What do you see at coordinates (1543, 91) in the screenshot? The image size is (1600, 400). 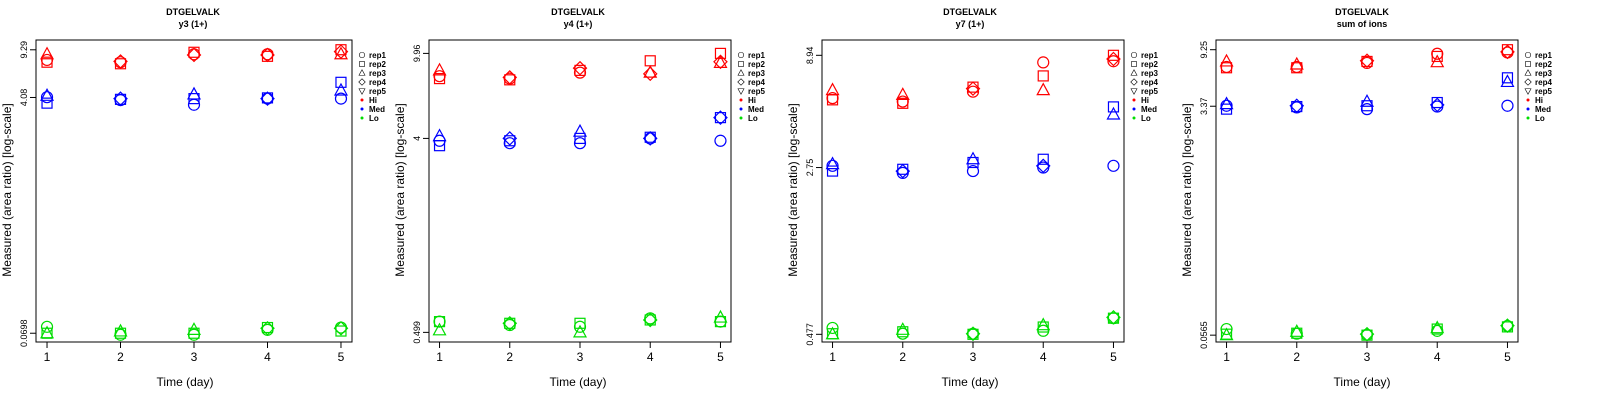 I see `legend-rep5-label: rep5` at bounding box center [1543, 91].